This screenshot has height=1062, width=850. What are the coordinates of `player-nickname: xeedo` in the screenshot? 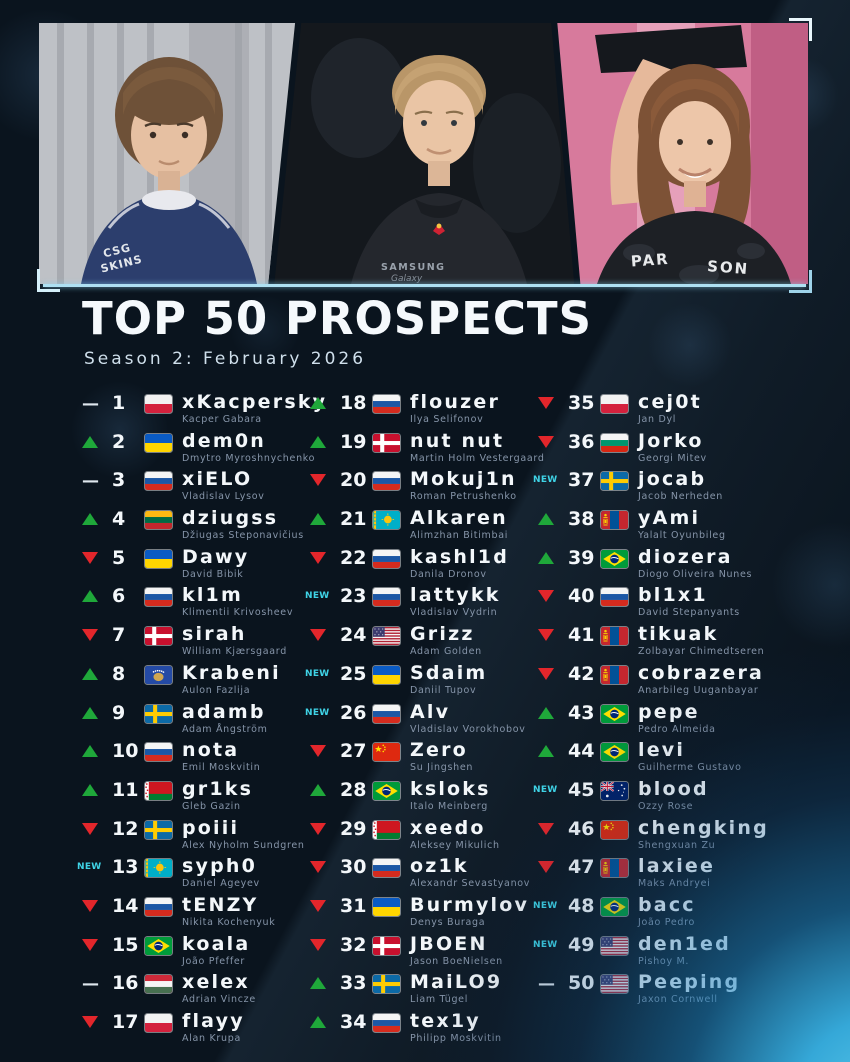 It's located at (448, 827).